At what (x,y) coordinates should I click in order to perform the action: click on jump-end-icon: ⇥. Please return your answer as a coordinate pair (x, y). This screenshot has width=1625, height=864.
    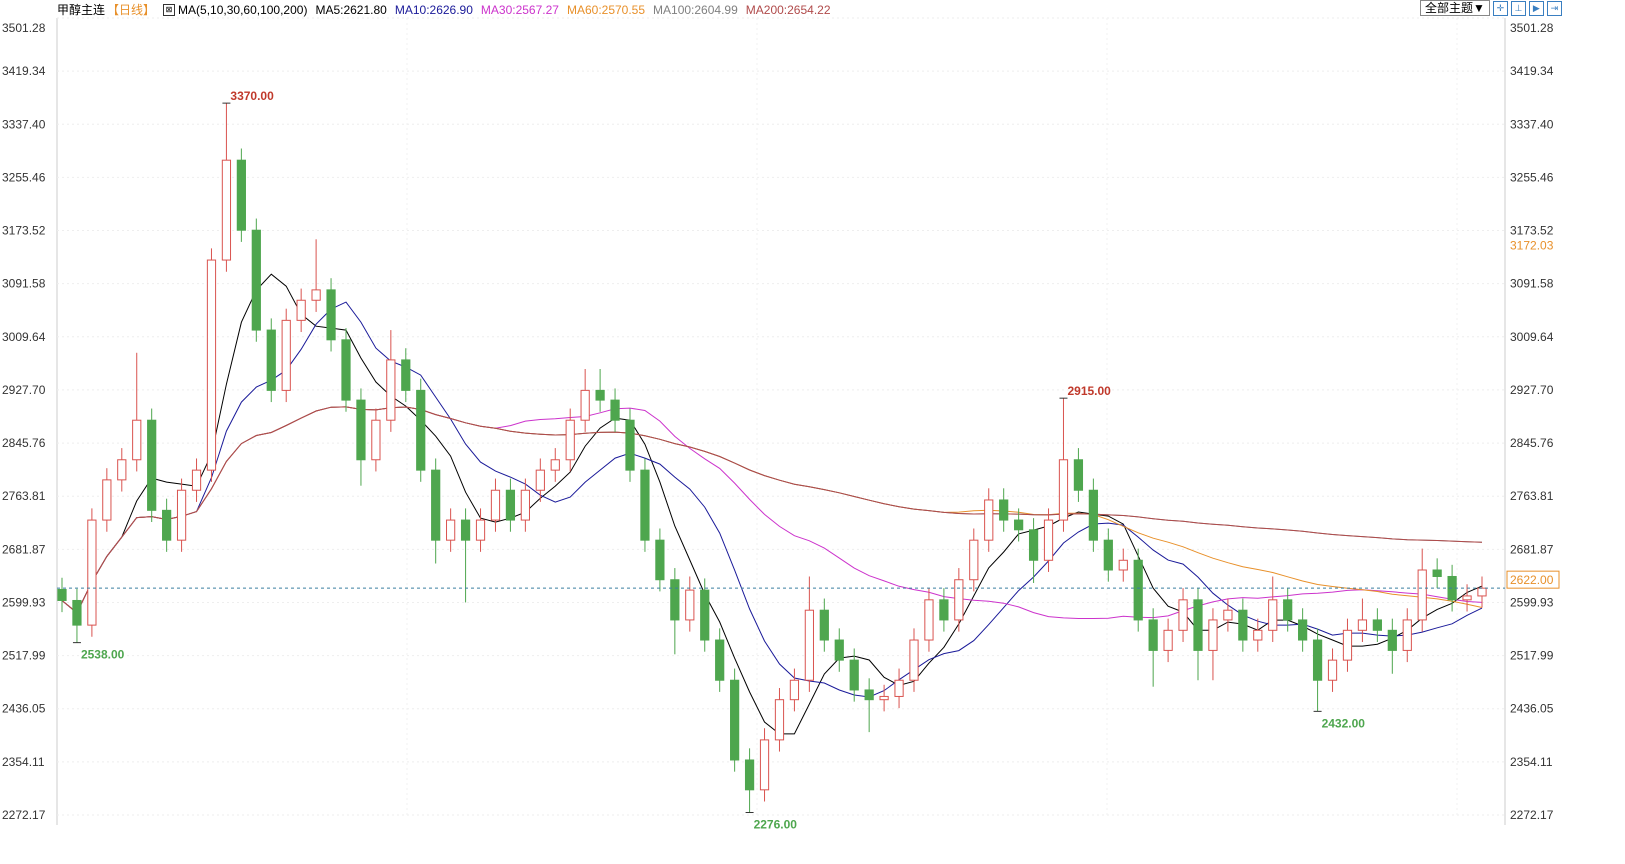
    Looking at the image, I should click on (1554, 8).